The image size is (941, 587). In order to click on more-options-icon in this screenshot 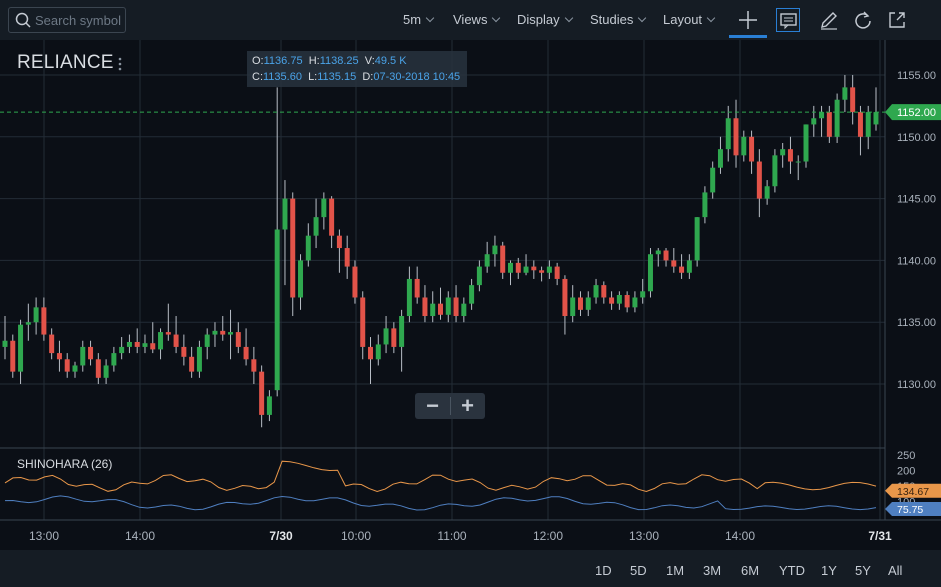, I will do `click(120, 64)`.